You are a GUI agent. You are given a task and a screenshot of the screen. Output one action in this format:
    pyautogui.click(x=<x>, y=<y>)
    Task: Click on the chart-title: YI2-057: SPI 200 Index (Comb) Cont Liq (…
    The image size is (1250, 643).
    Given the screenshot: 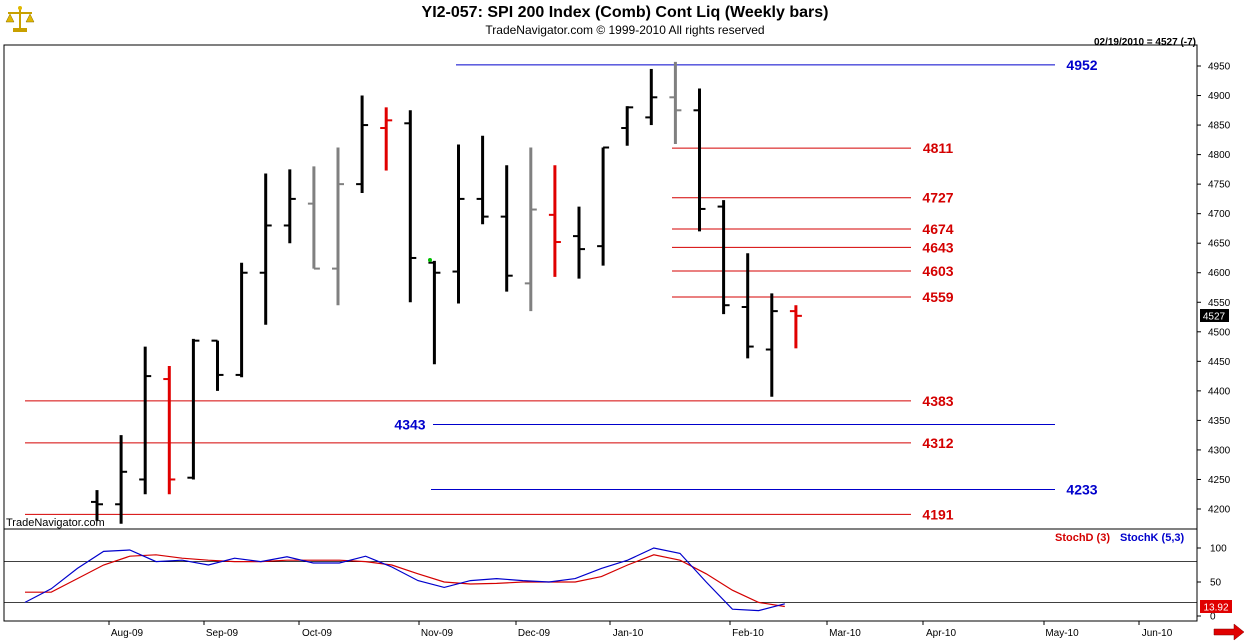 What is the action you would take?
    pyautogui.click(x=625, y=12)
    